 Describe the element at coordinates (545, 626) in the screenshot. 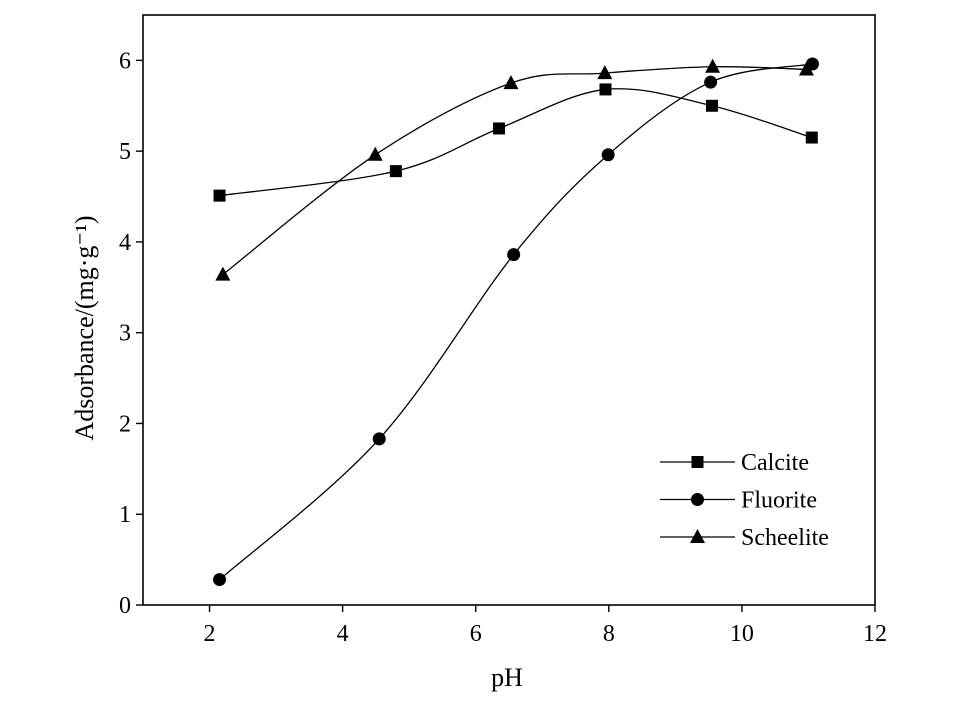

I see `x-axis: 2 4 6 8 10 12` at that location.